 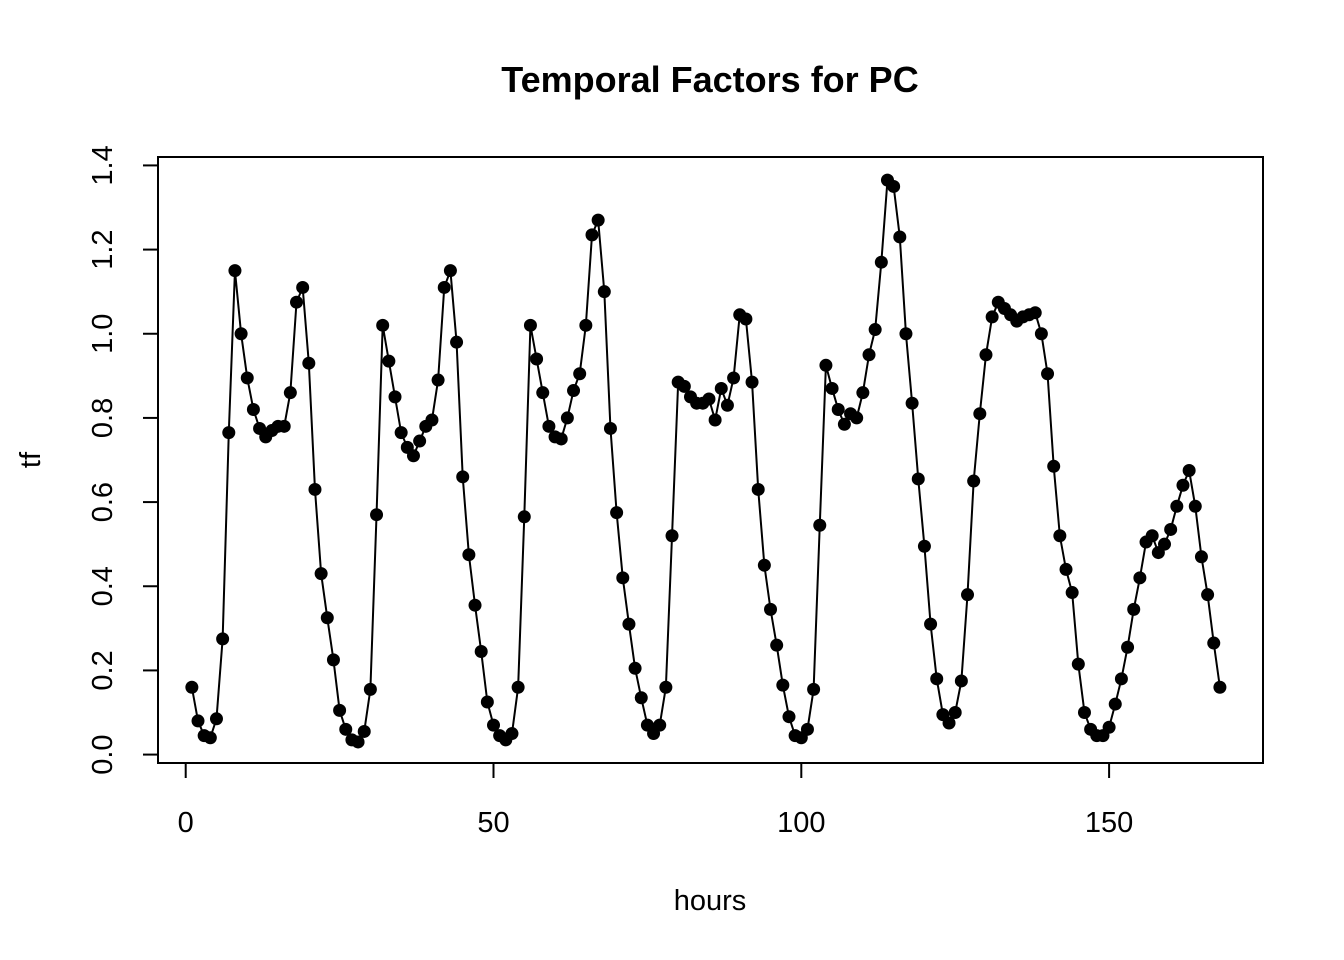 I want to click on y-tick-label: 1.4, so click(x=103, y=165).